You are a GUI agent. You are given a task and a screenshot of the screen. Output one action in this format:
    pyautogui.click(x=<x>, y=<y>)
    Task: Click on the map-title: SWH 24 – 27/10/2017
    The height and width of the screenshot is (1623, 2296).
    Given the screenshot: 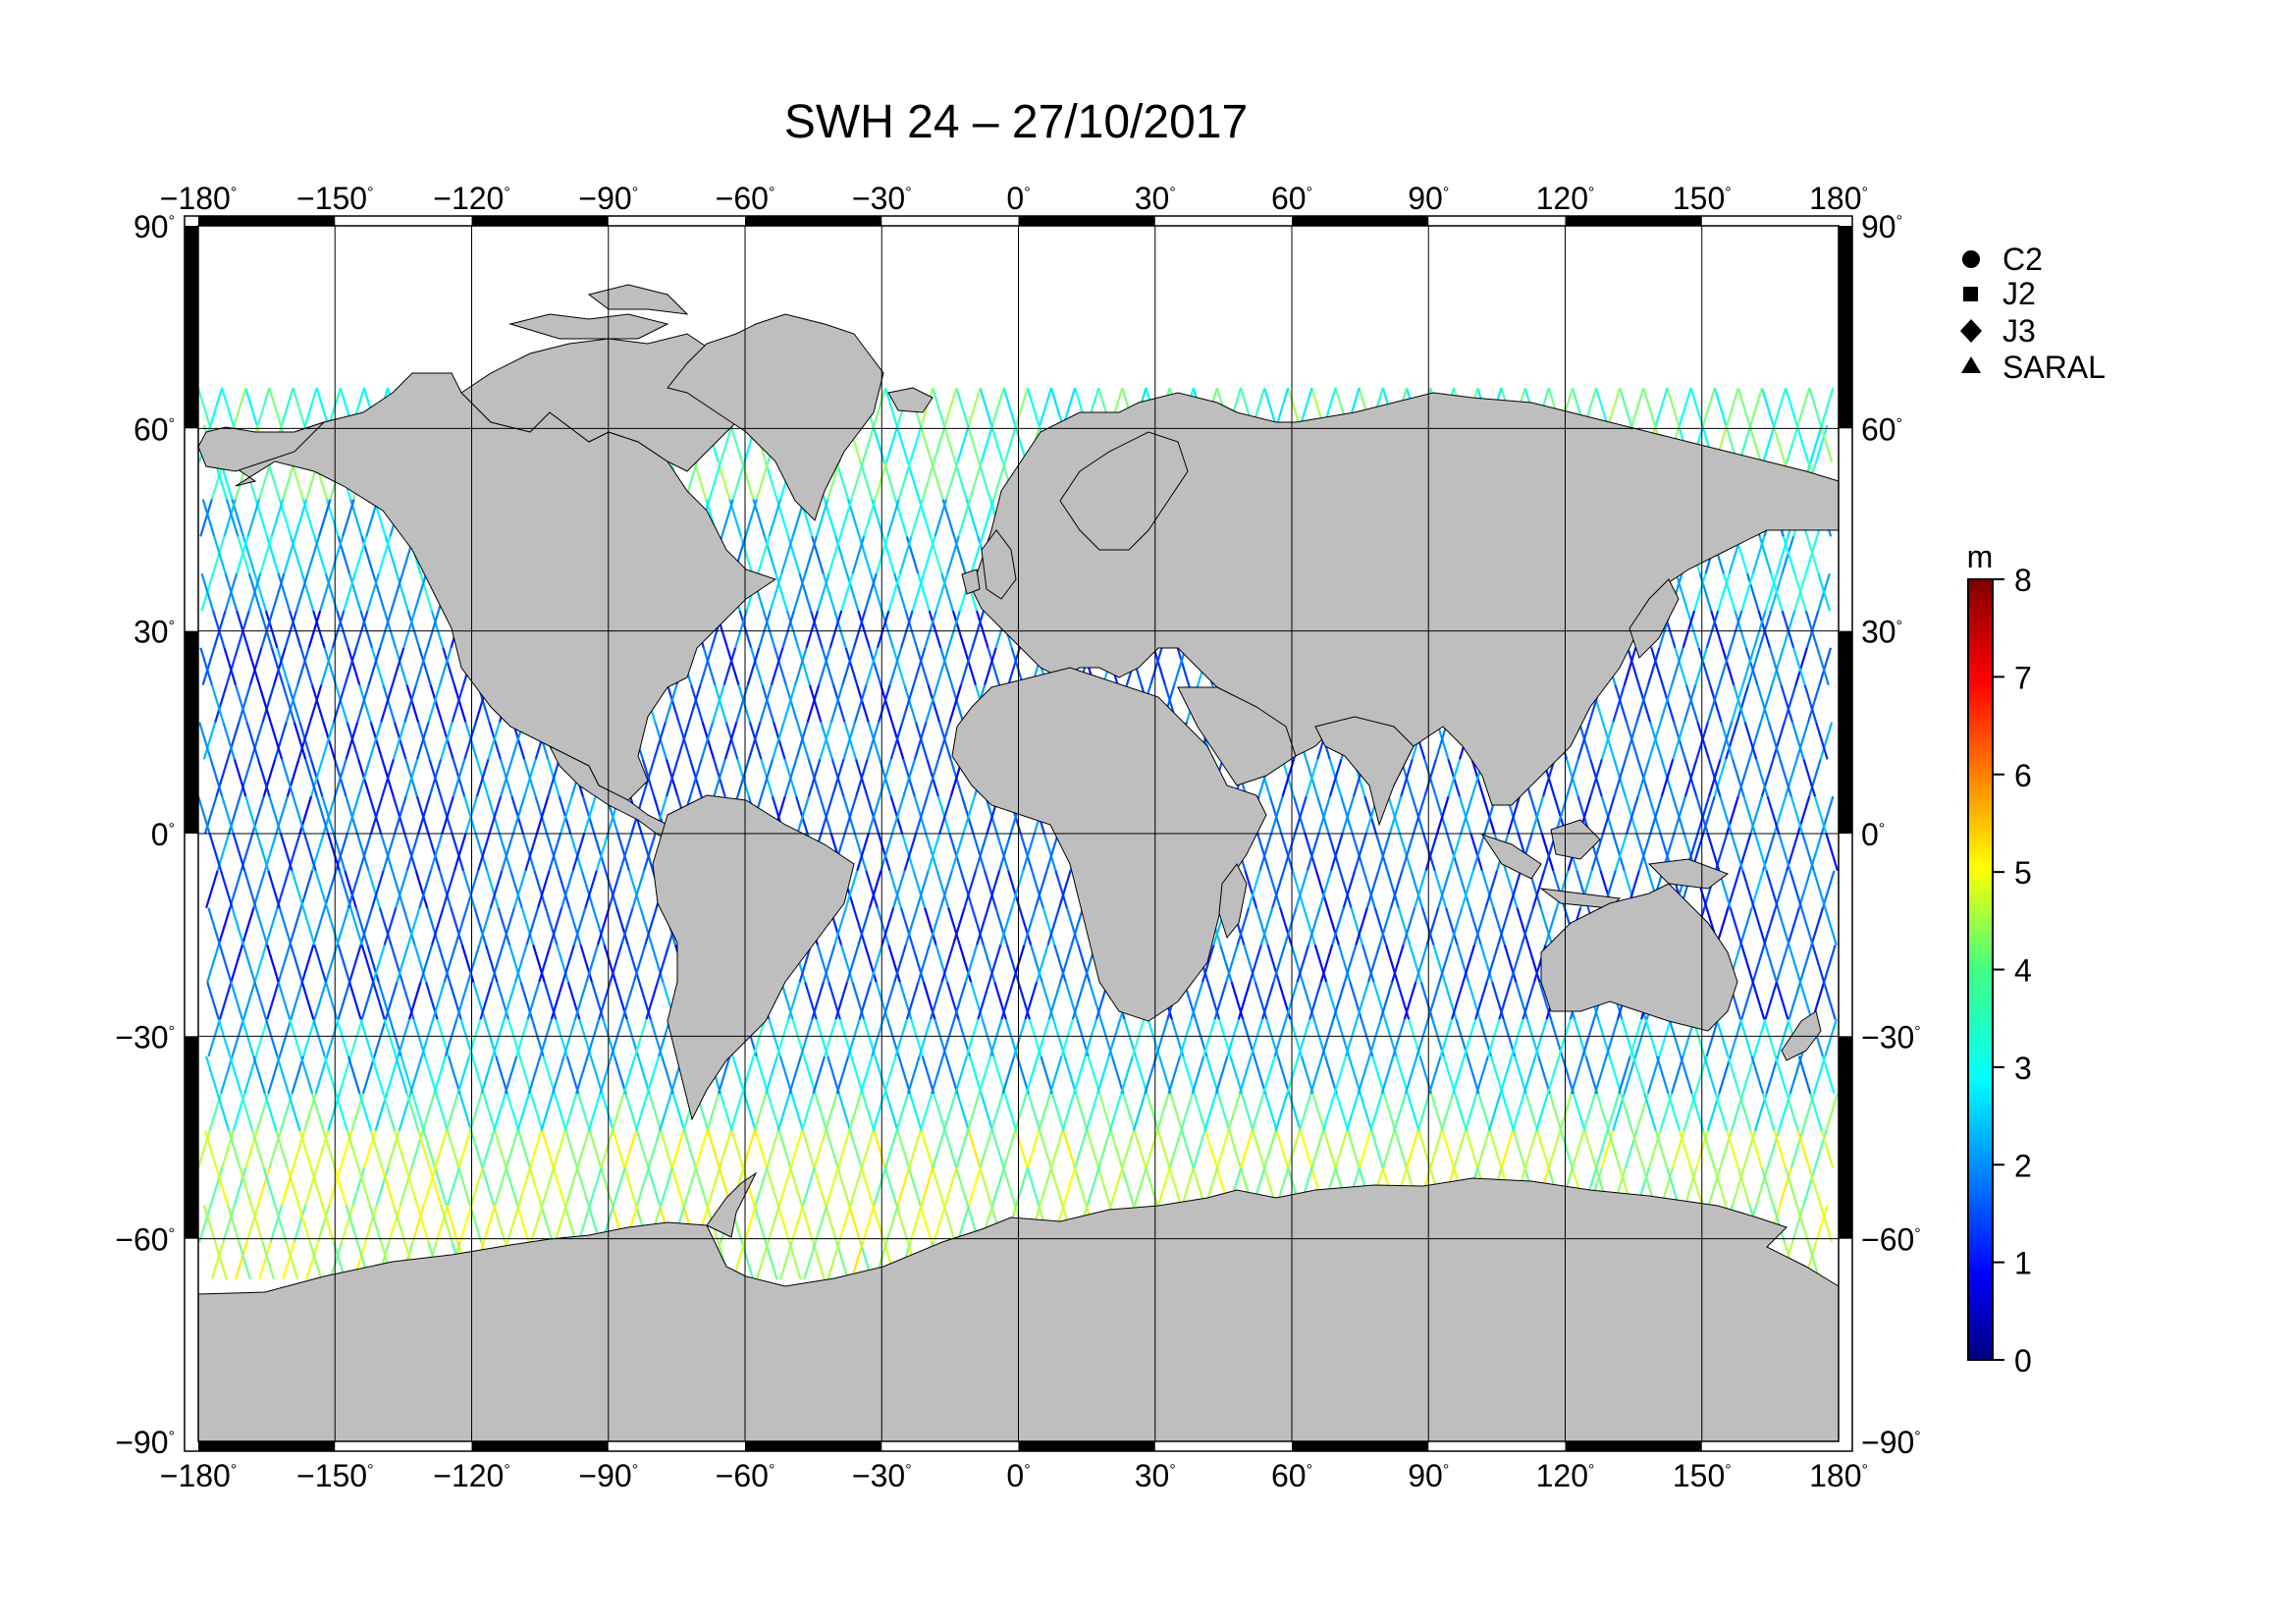 What is the action you would take?
    pyautogui.click(x=1016, y=122)
    